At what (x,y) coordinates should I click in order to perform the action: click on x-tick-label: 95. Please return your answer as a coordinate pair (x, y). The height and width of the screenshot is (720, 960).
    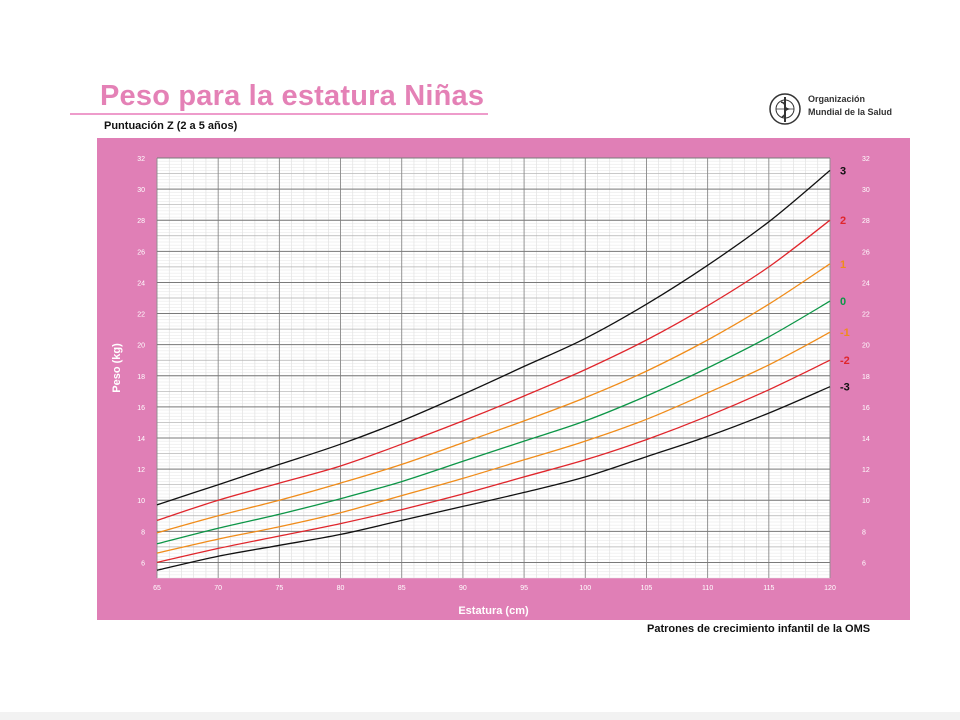
    Looking at the image, I should click on (524, 588).